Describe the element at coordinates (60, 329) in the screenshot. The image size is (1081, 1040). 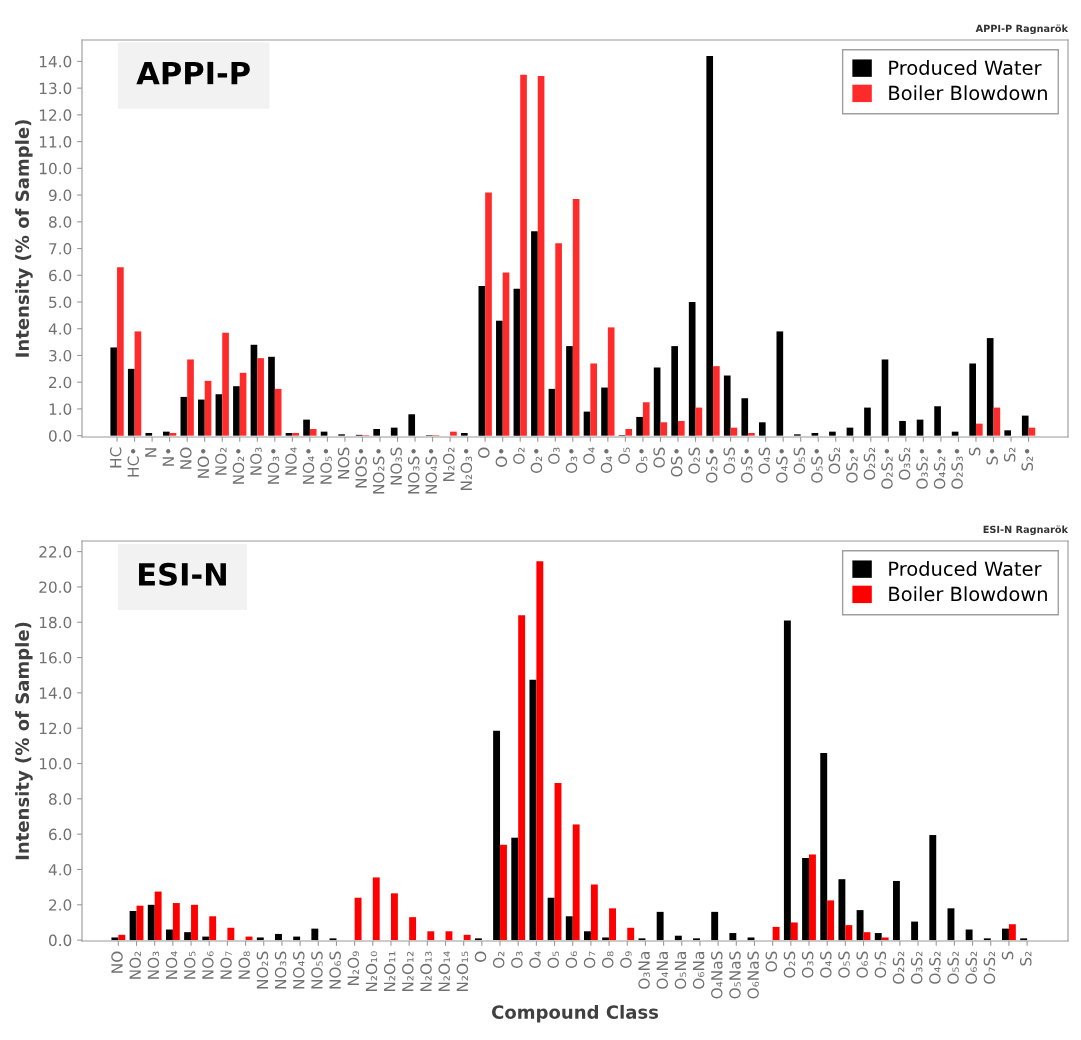
I see `y-tick-label: 4.0` at that location.